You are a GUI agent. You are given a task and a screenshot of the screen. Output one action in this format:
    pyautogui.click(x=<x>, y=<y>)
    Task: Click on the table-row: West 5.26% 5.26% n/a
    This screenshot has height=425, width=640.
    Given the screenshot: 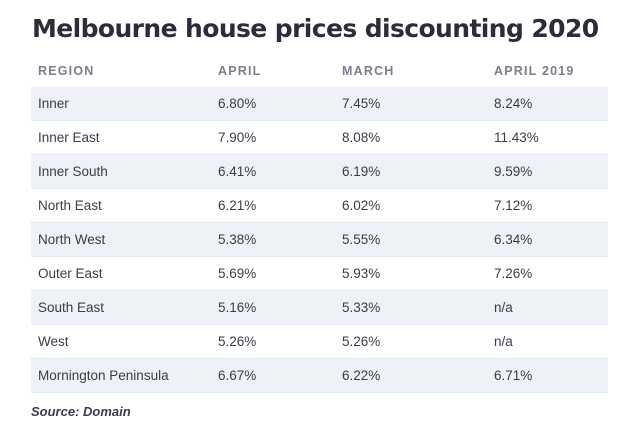 What is the action you would take?
    pyautogui.click(x=319, y=341)
    